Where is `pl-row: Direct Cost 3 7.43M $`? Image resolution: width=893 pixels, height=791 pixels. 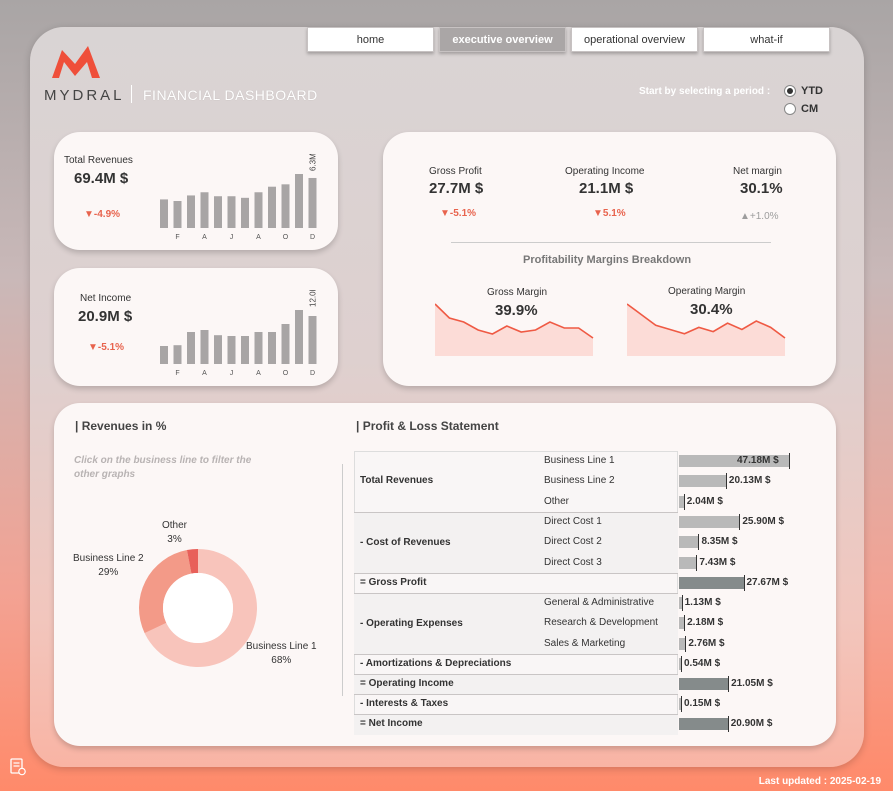
pl-row: Direct Cost 3 7.43M $ is located at coordinates (594, 563).